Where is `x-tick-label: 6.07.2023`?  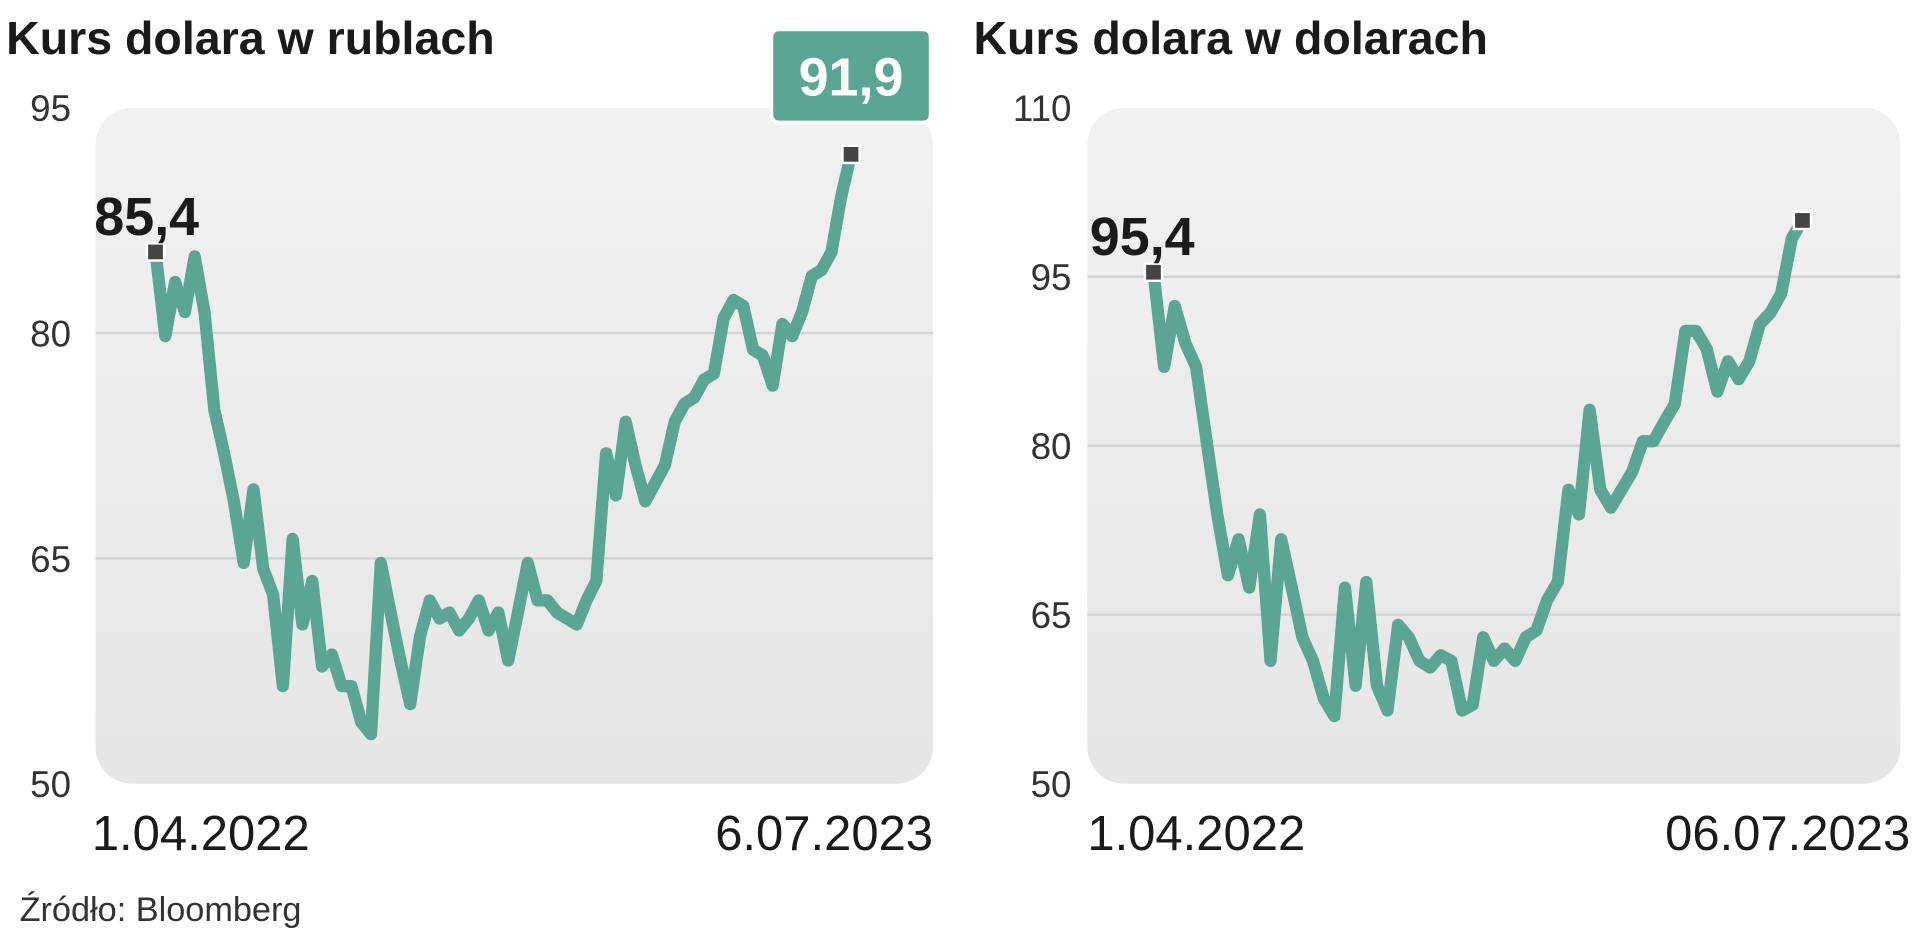 x-tick-label: 6.07.2023 is located at coordinates (824, 834).